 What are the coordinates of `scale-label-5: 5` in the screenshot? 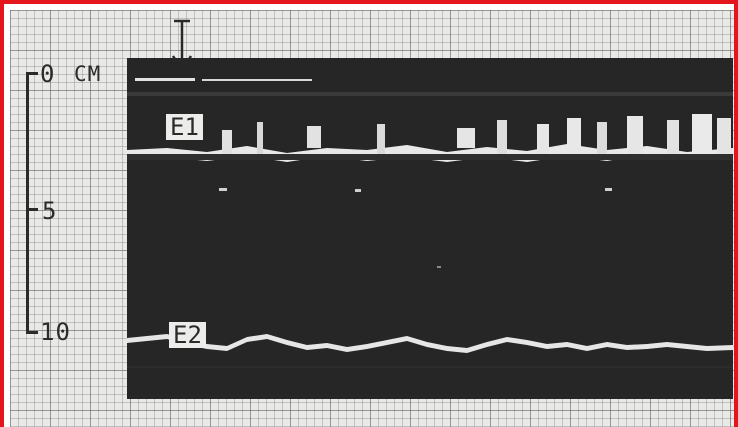 It's located at (50, 211).